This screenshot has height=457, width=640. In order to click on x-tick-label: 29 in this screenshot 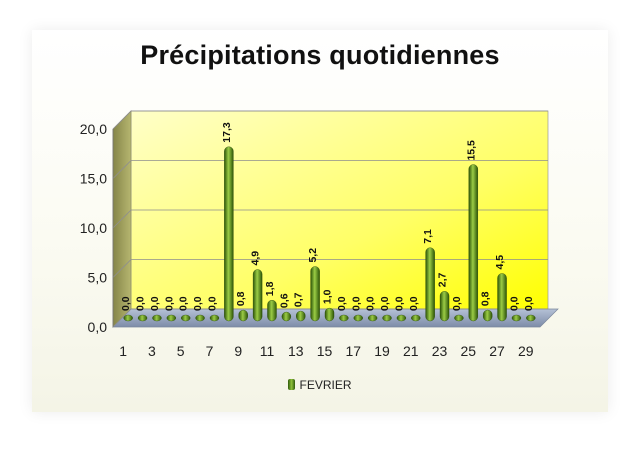, I will do `click(526, 351)`.